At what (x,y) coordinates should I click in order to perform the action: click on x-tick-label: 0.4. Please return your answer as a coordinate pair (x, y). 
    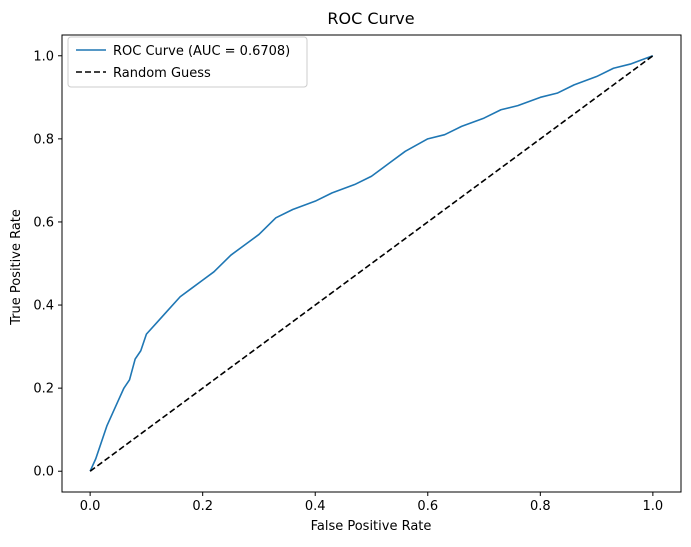
    Looking at the image, I should click on (315, 506).